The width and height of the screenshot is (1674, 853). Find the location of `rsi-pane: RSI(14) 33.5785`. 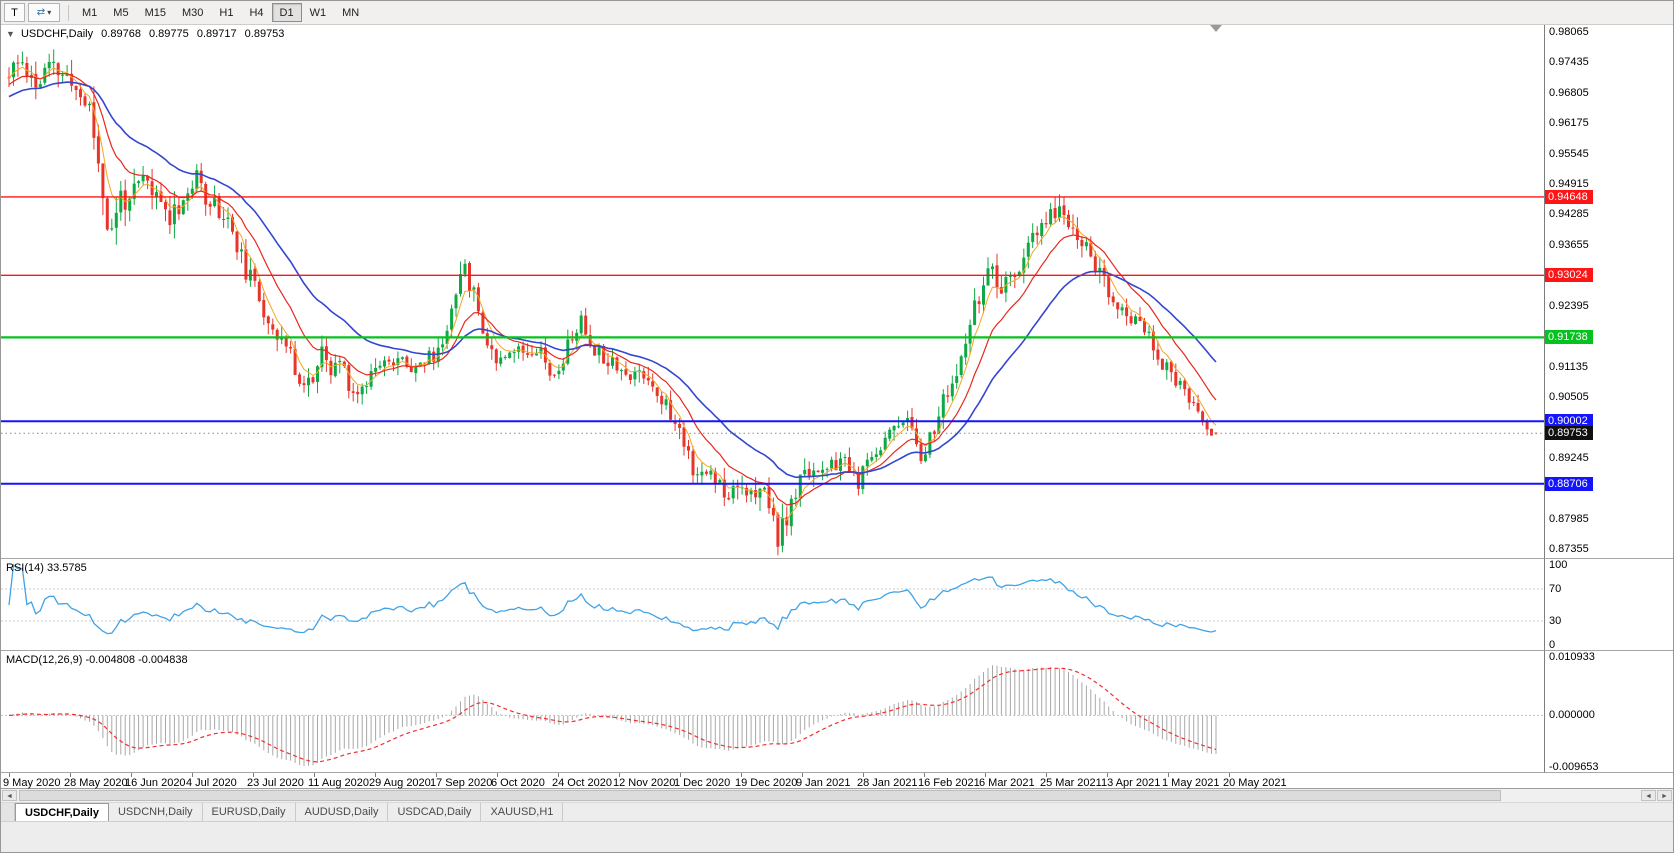

rsi-pane: RSI(14) 33.5785 is located at coordinates (772, 605).